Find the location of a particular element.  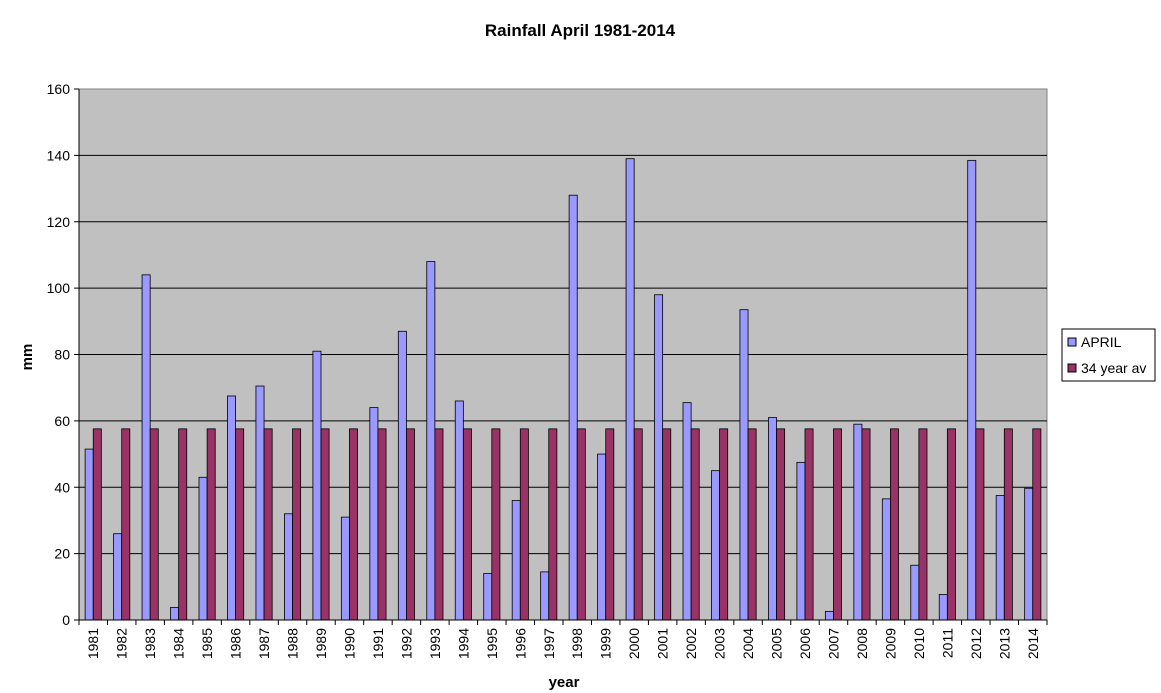

y-tick-label: 140 is located at coordinates (59, 155).